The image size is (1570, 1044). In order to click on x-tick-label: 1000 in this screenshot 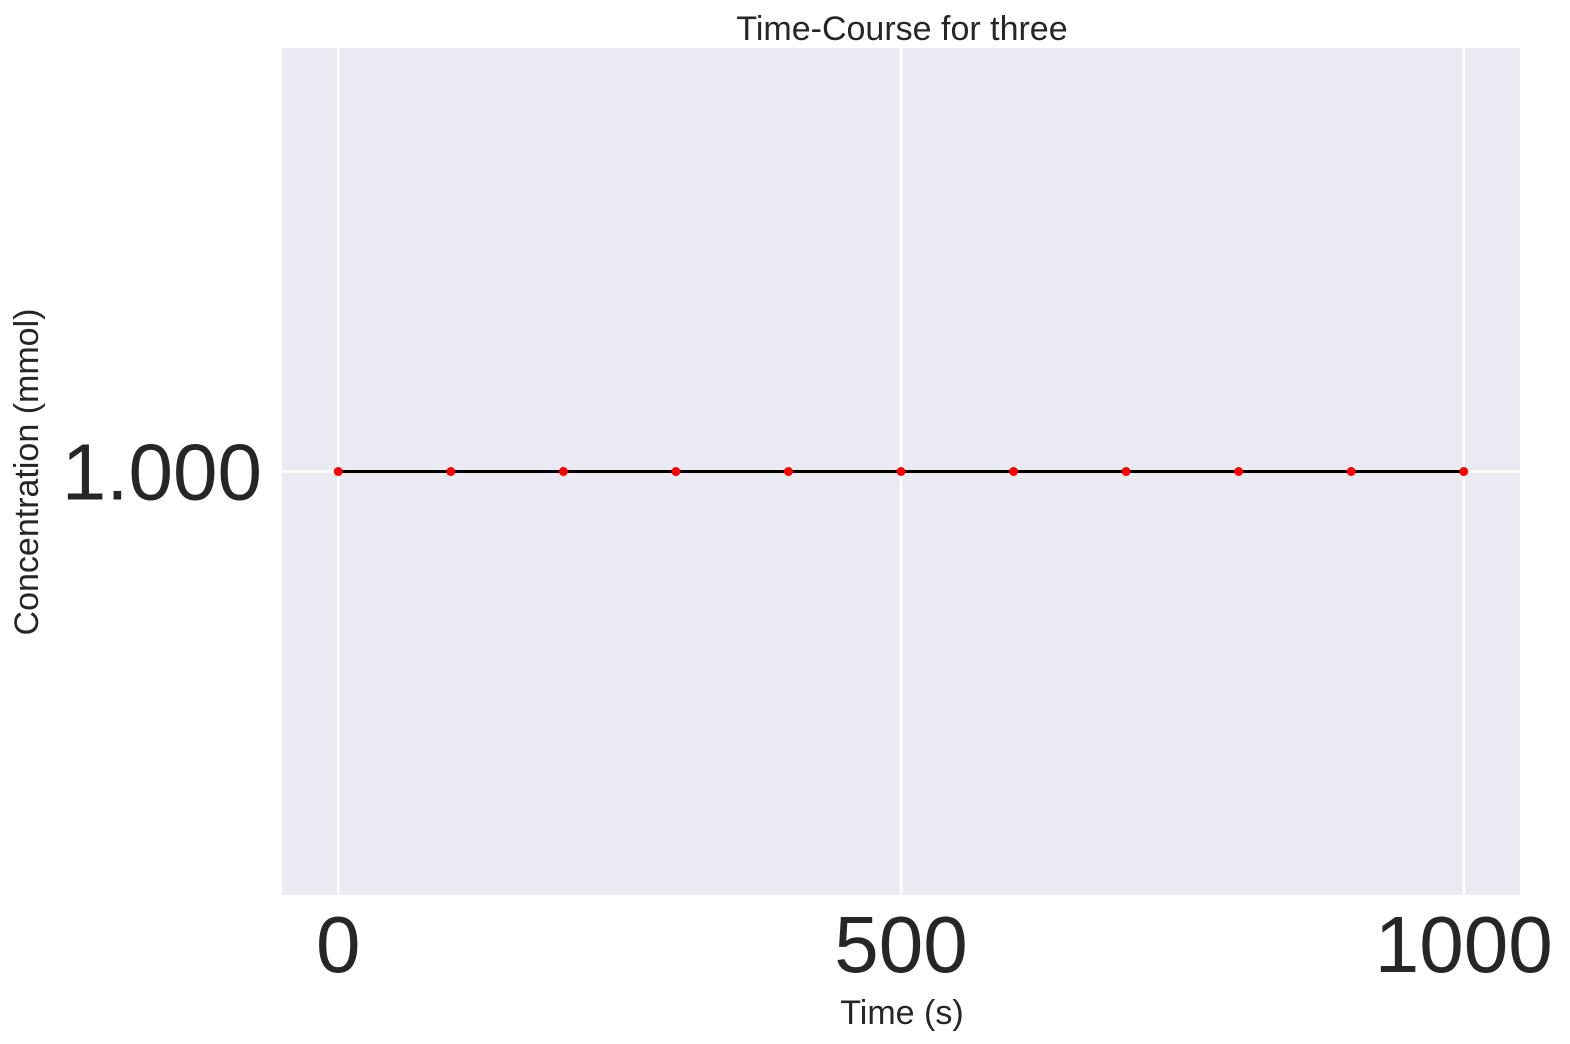, I will do `click(1464, 944)`.